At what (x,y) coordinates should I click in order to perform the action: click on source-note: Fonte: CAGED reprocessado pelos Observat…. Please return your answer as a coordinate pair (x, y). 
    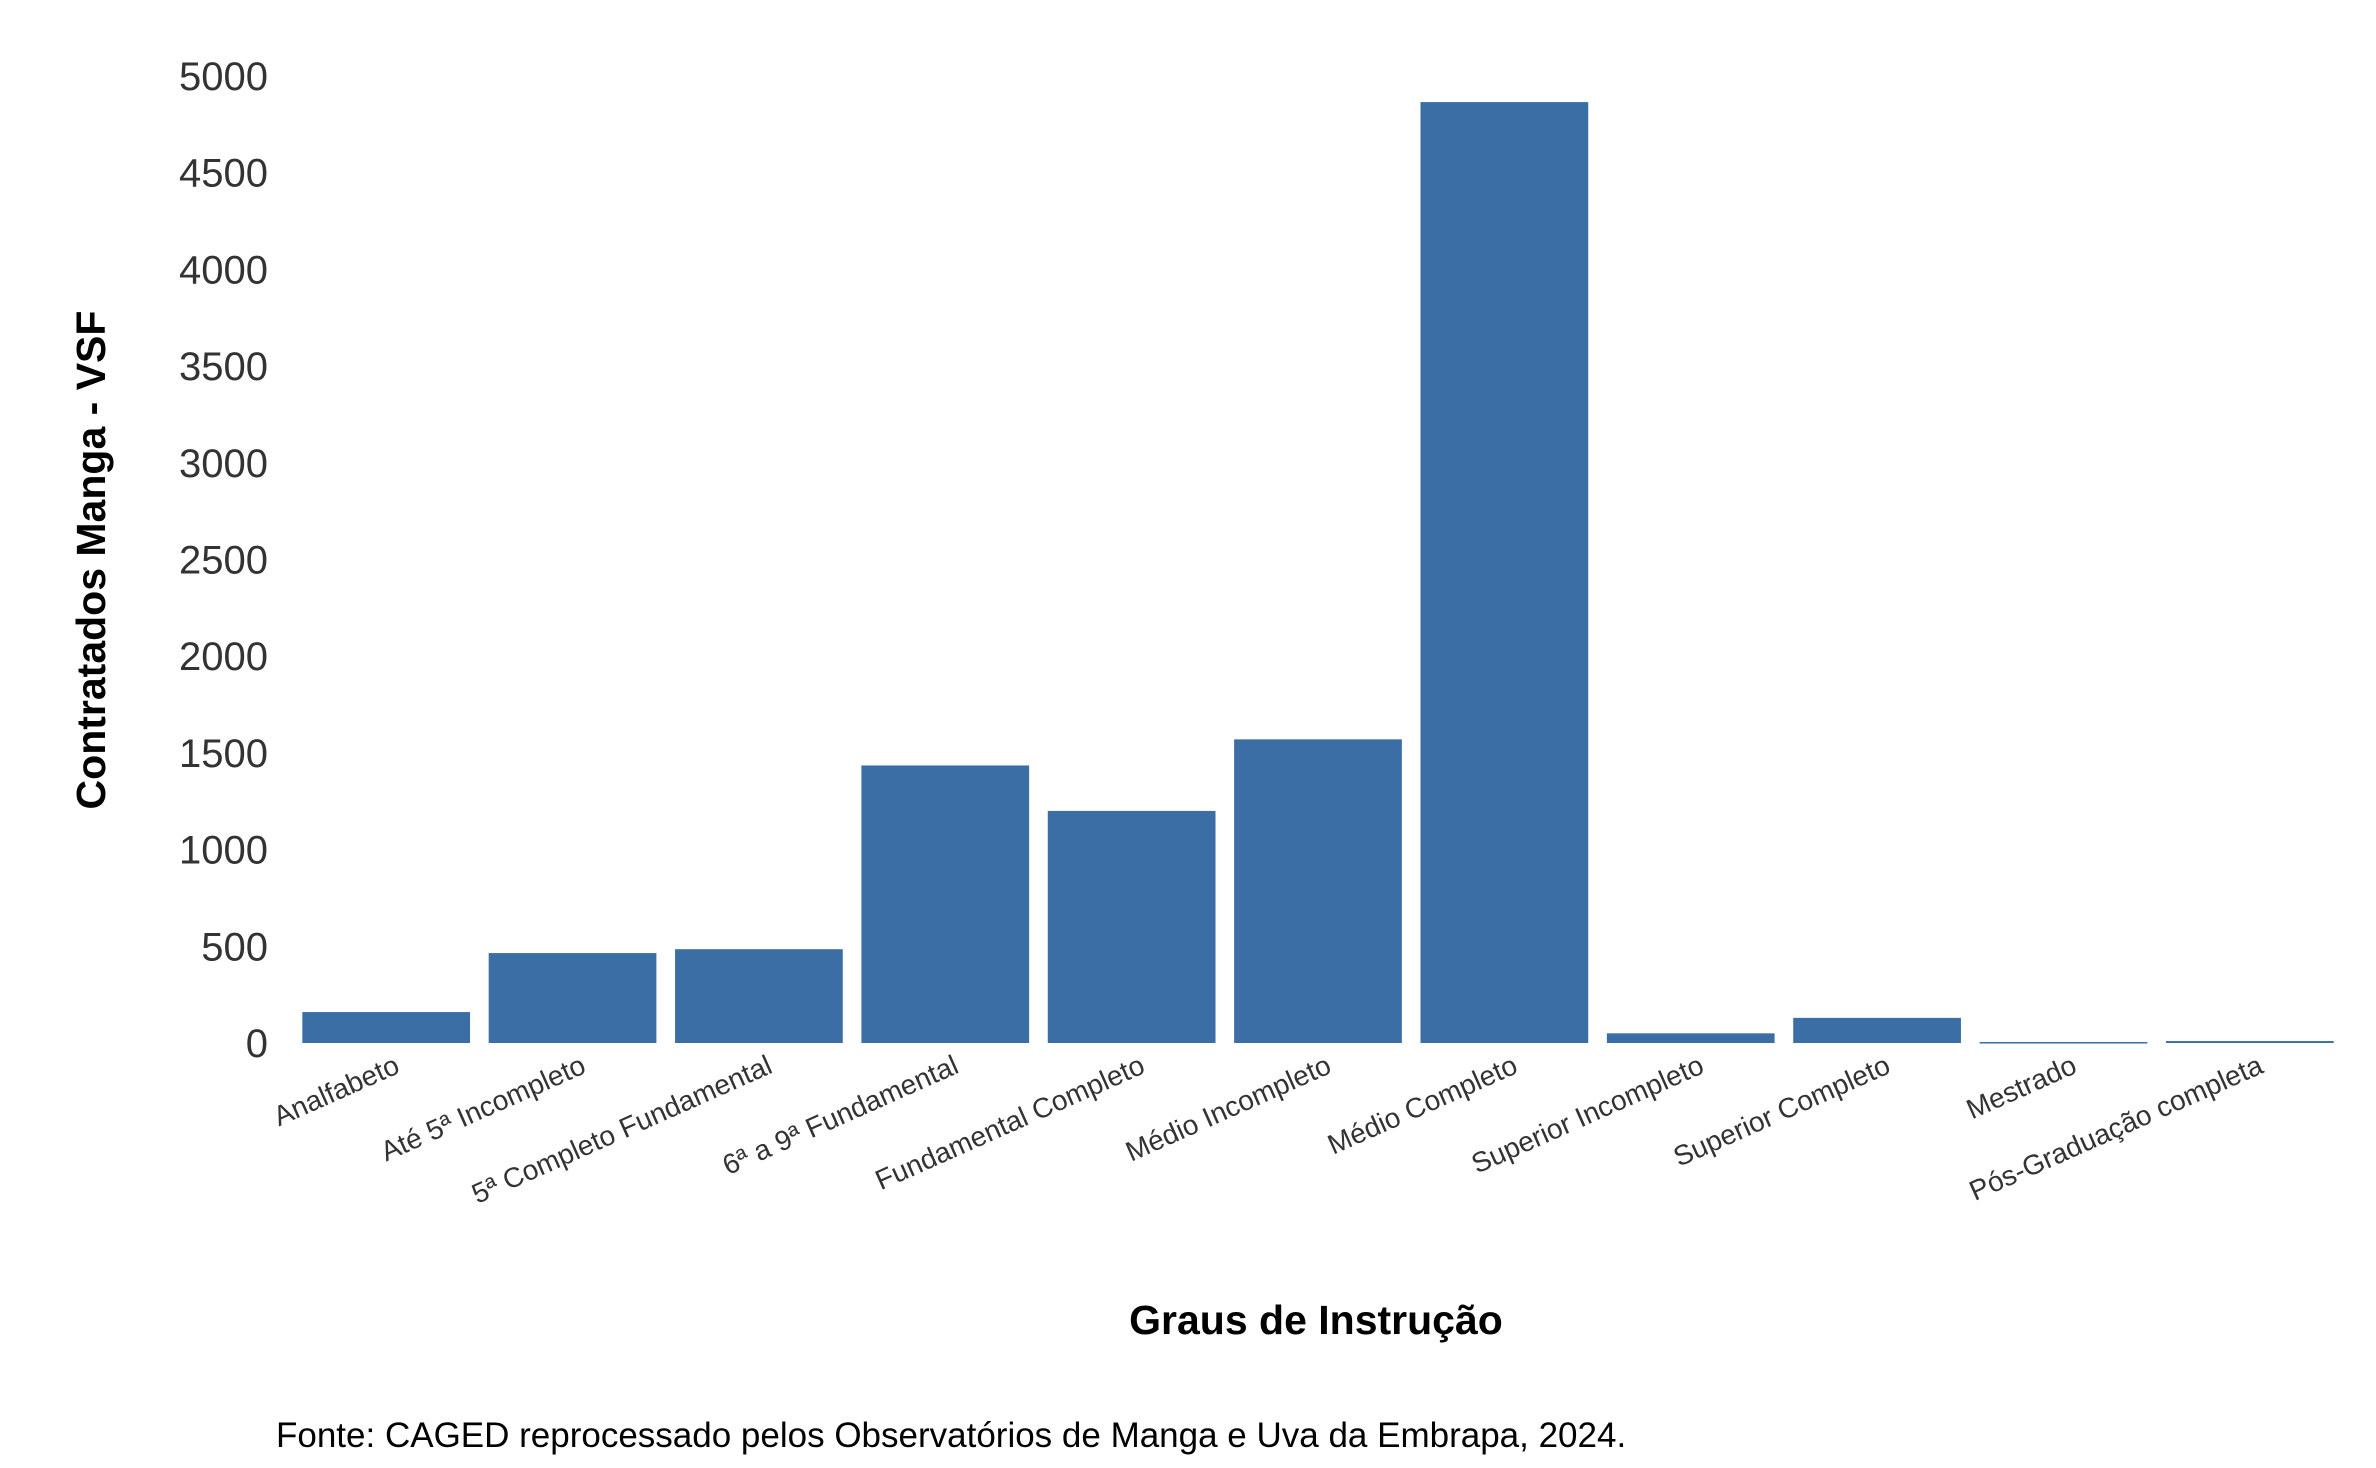
    Looking at the image, I should click on (951, 1435).